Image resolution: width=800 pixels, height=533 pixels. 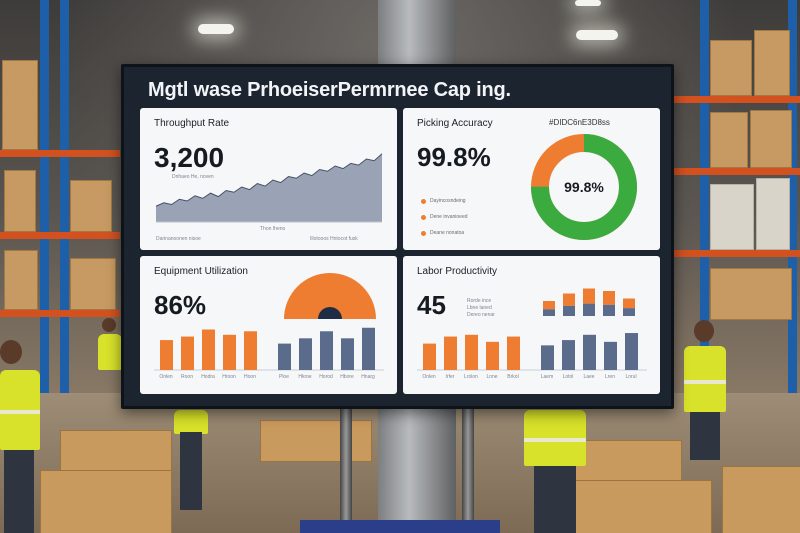 I want to click on labor-tick-label: Lren, so click(x=610, y=377).